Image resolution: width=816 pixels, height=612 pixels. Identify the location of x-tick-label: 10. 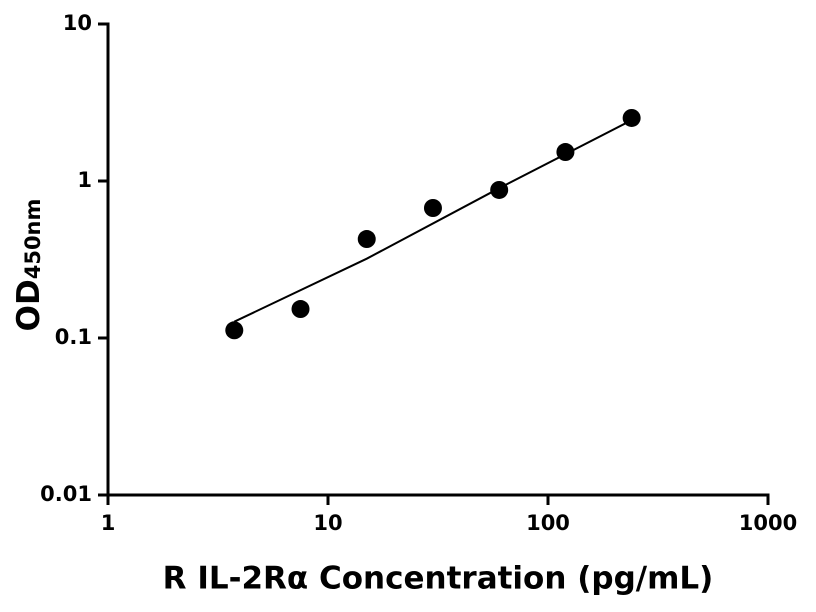
(327, 523).